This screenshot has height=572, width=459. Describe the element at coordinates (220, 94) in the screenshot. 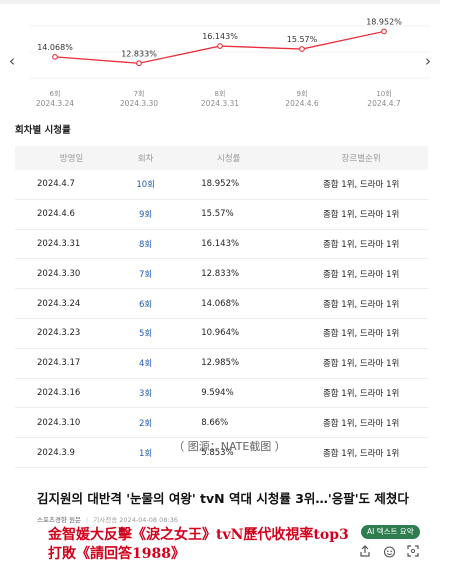

I see `x-tick-episode: 8회` at that location.